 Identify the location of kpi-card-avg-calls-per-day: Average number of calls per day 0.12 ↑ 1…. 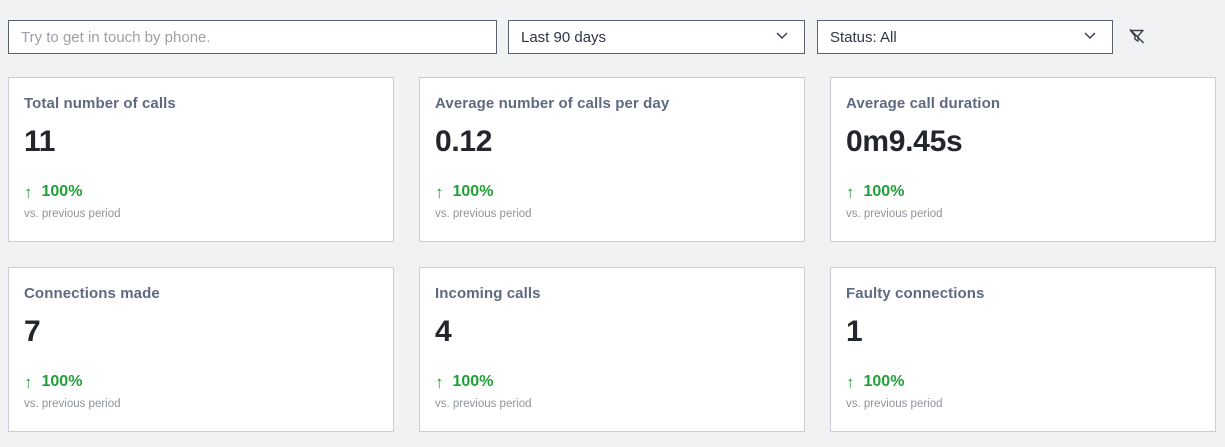
(612, 159).